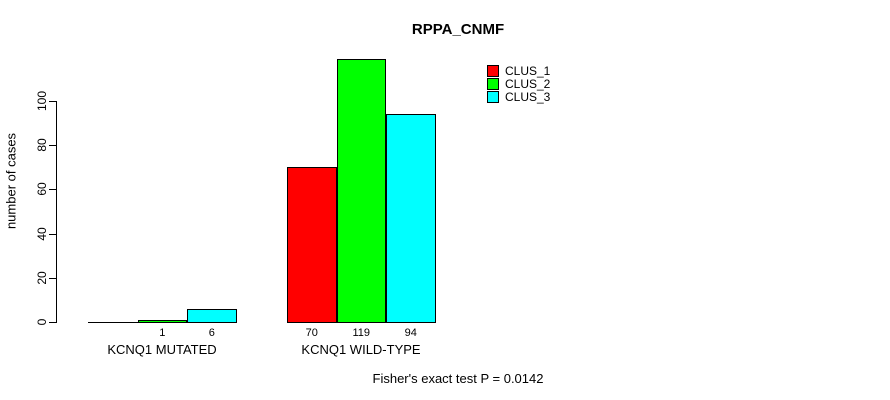 The width and height of the screenshot is (890, 400). Describe the element at coordinates (42, 278) in the screenshot. I see `y-tick-label: 20` at that location.